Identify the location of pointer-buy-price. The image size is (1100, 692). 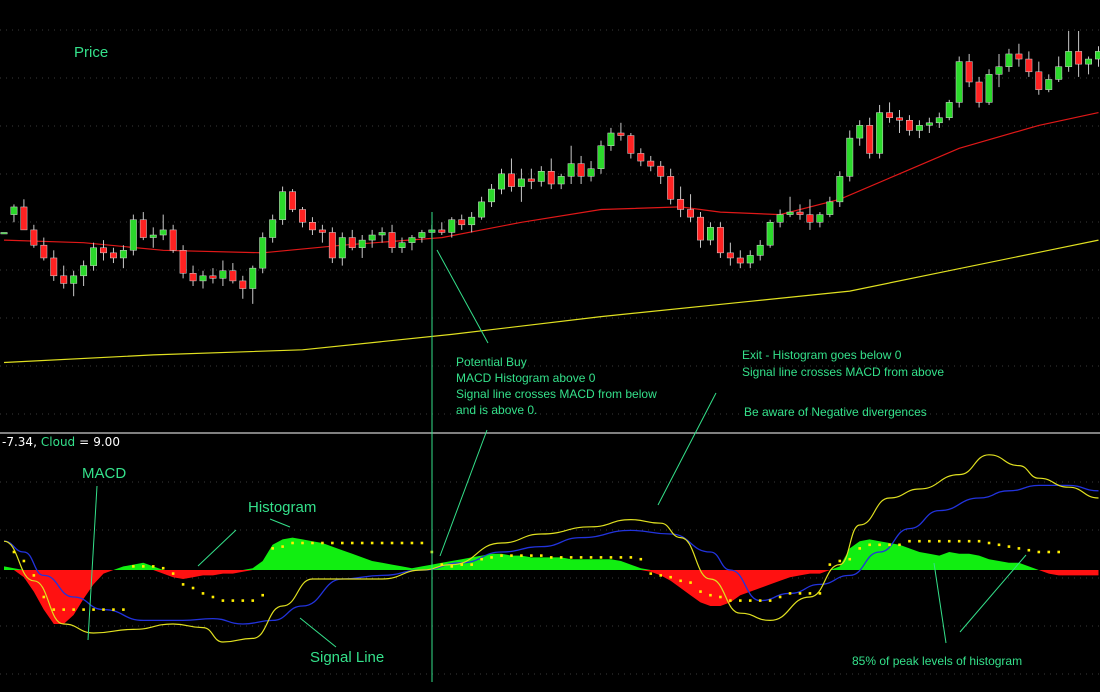
(462, 296).